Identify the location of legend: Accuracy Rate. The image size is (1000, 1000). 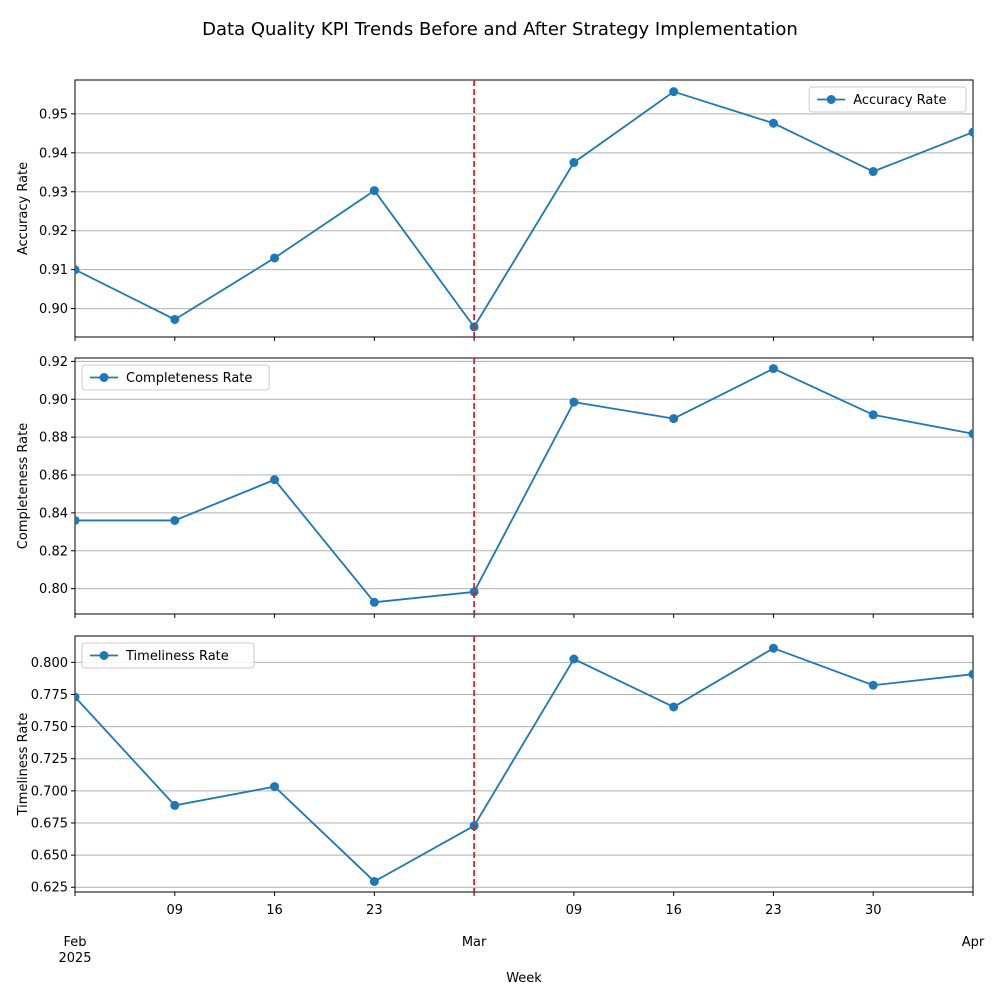
(887, 99).